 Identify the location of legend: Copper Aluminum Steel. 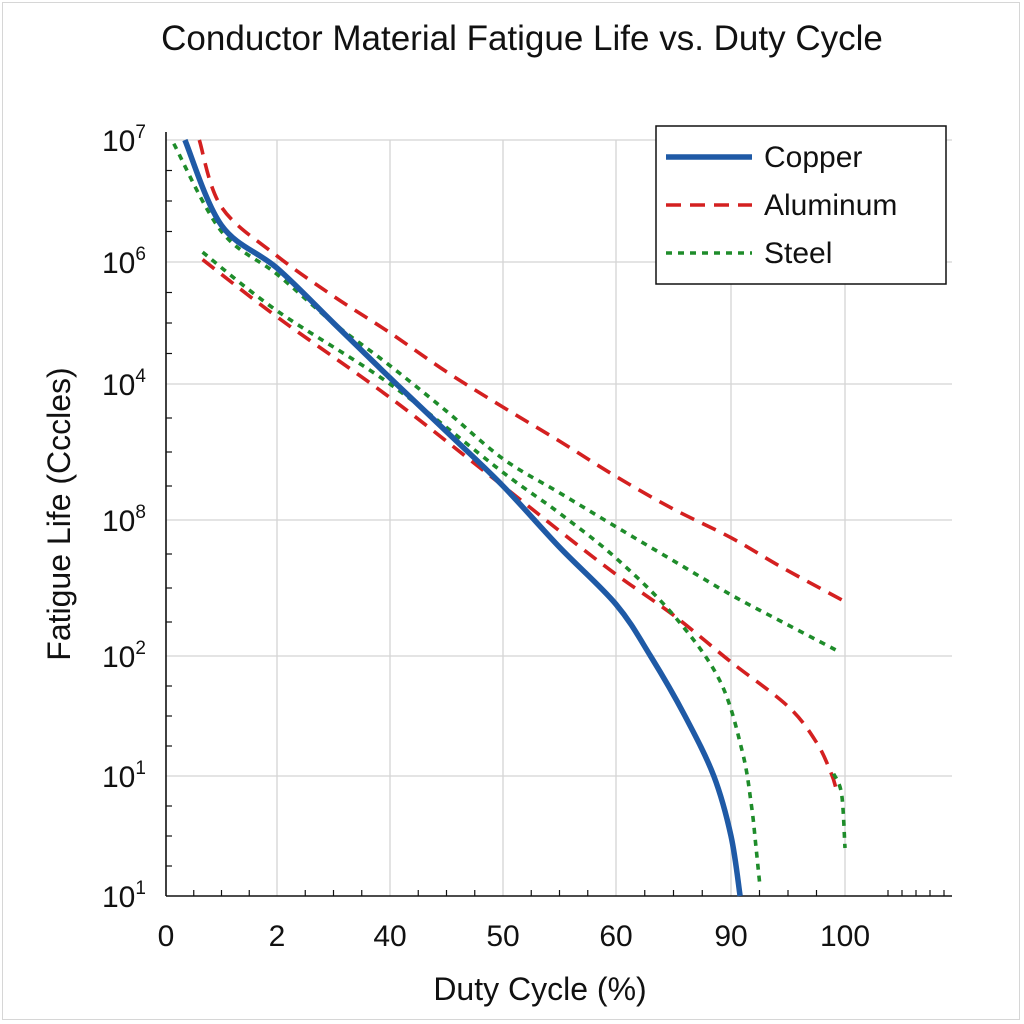
(801, 205).